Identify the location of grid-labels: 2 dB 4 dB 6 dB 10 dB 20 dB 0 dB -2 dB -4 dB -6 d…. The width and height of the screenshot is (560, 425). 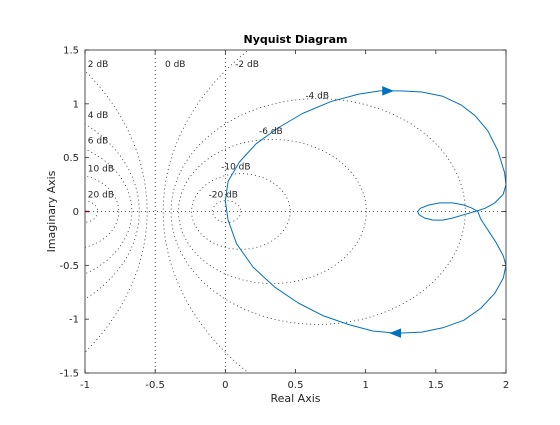
(208, 130).